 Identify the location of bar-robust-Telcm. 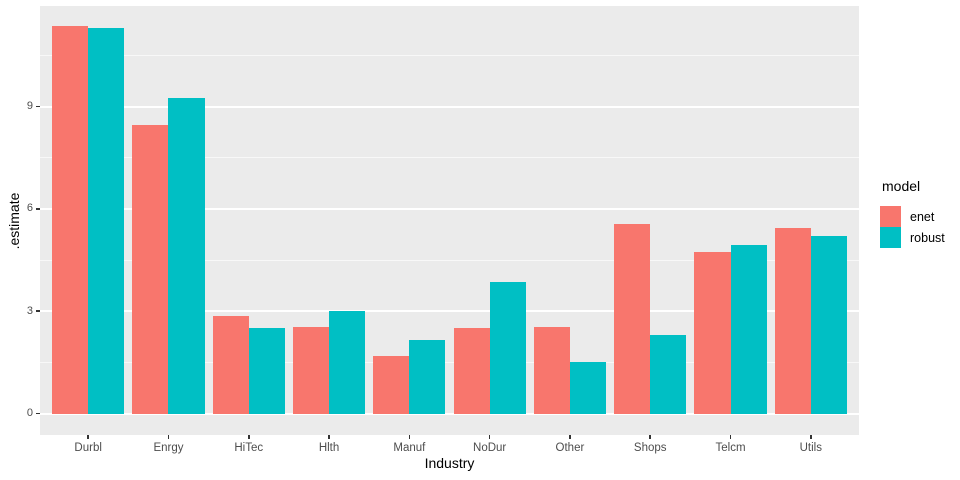
(748, 329).